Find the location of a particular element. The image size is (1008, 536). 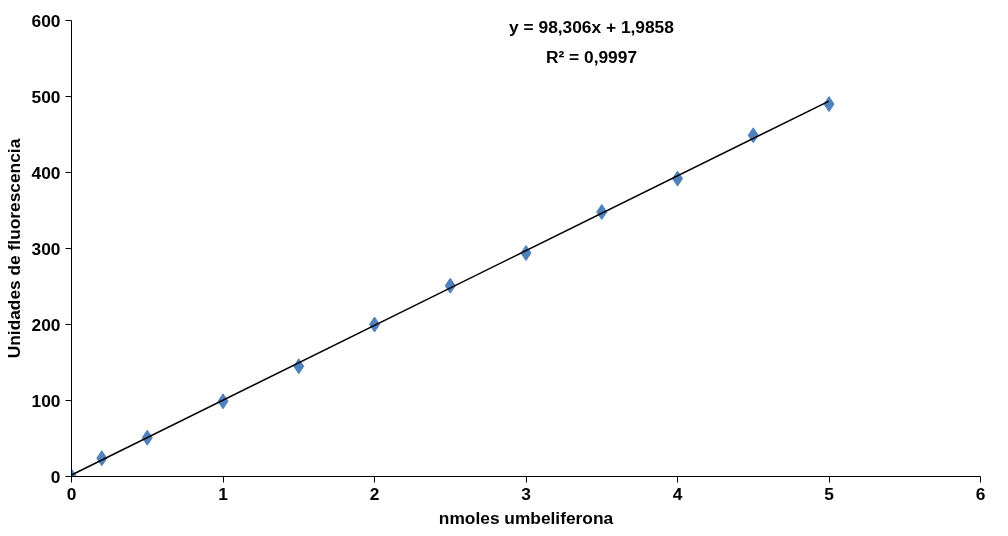

x-tick-label: 1 is located at coordinates (223, 493).